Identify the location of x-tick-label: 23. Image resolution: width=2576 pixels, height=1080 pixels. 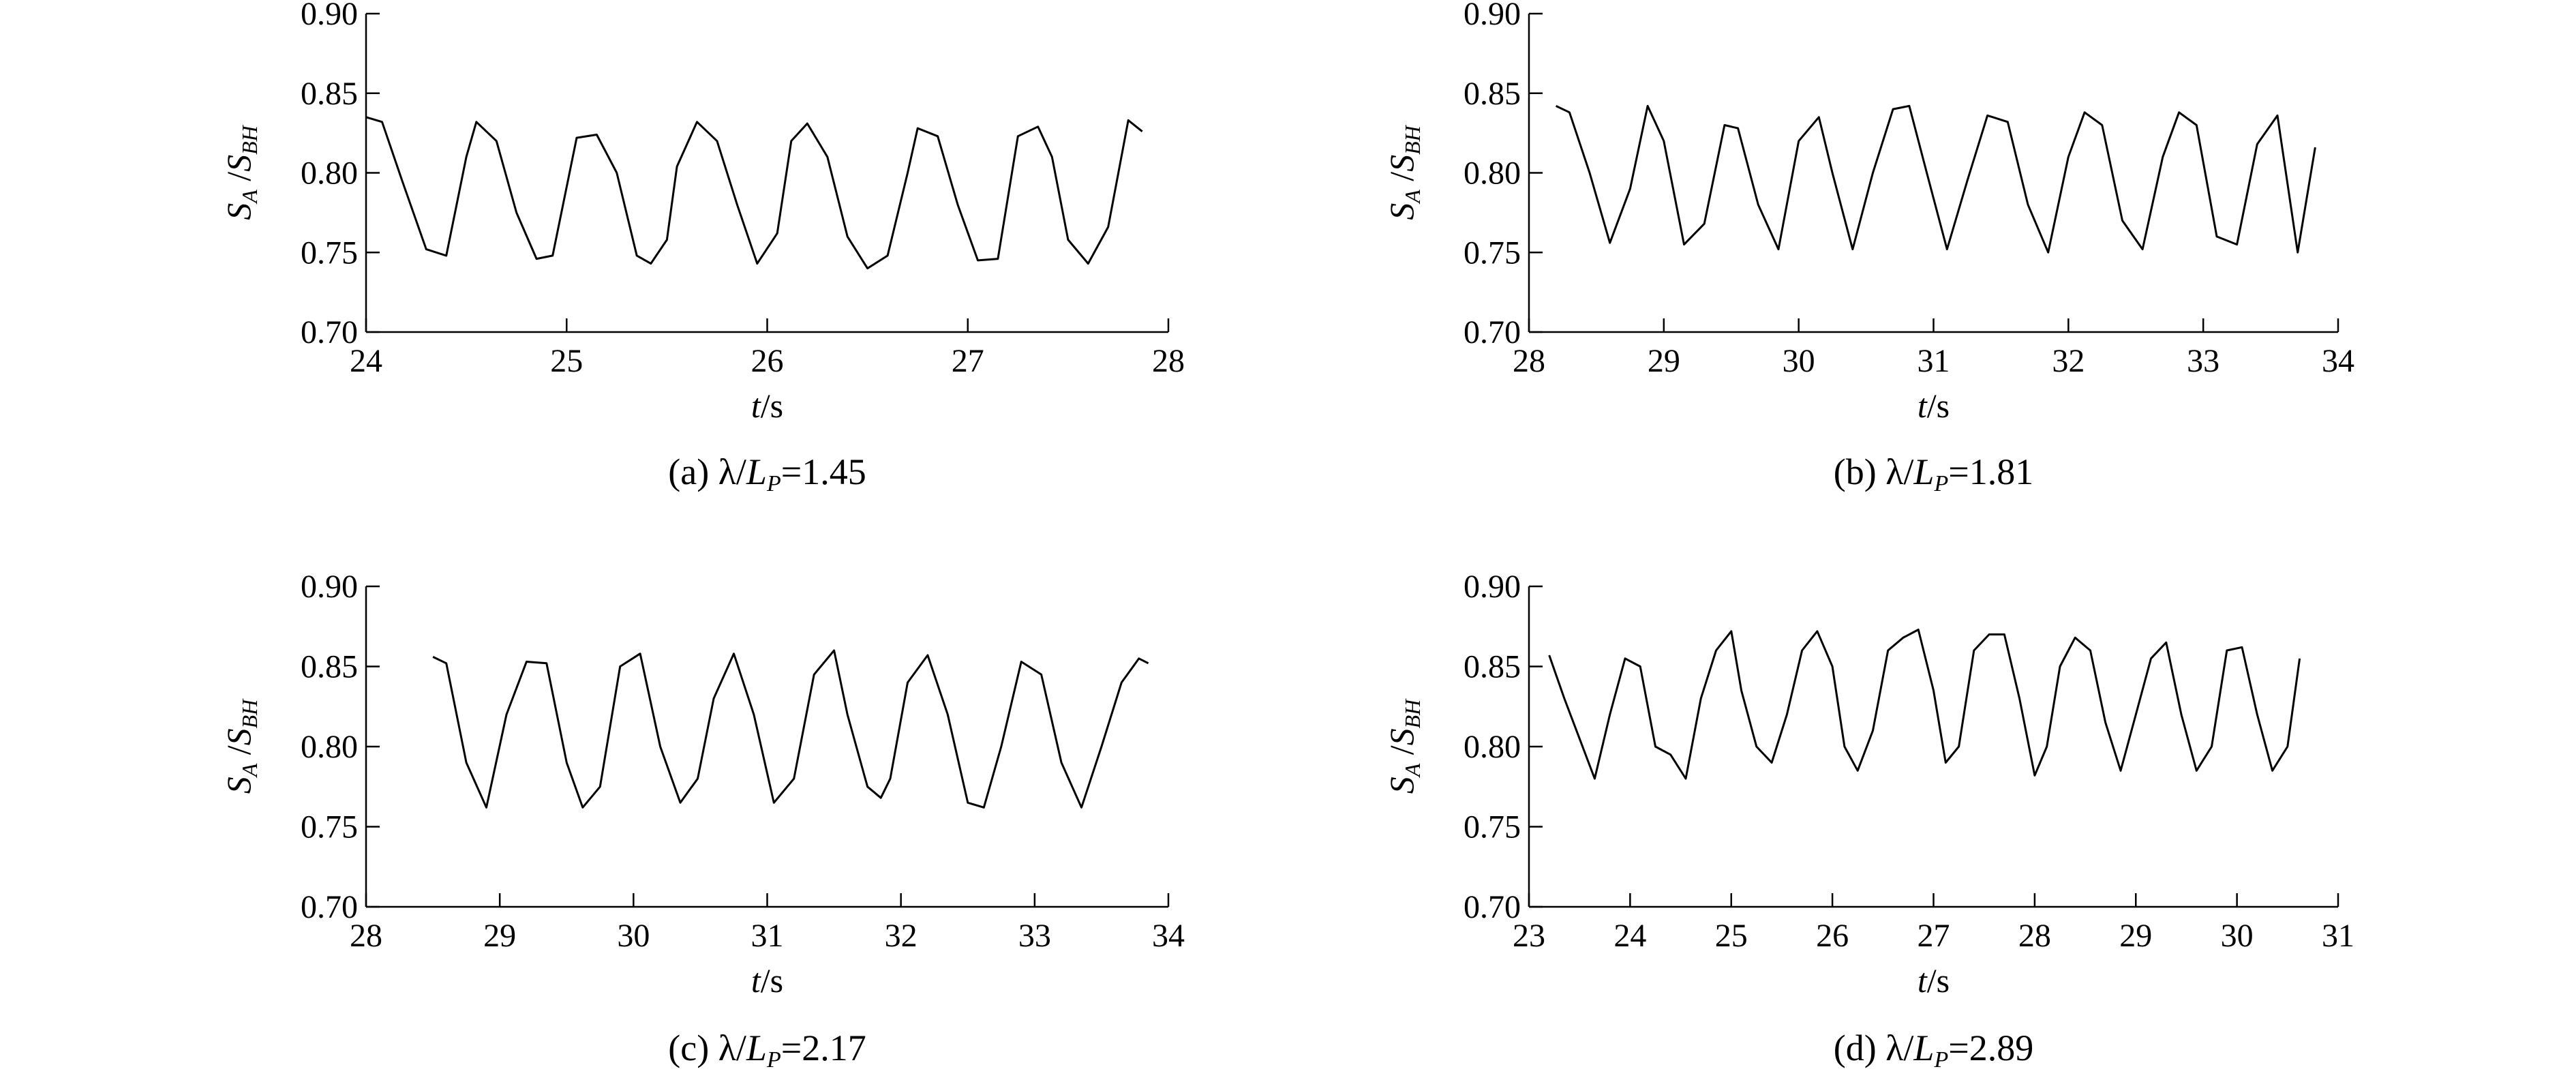
(1529, 936).